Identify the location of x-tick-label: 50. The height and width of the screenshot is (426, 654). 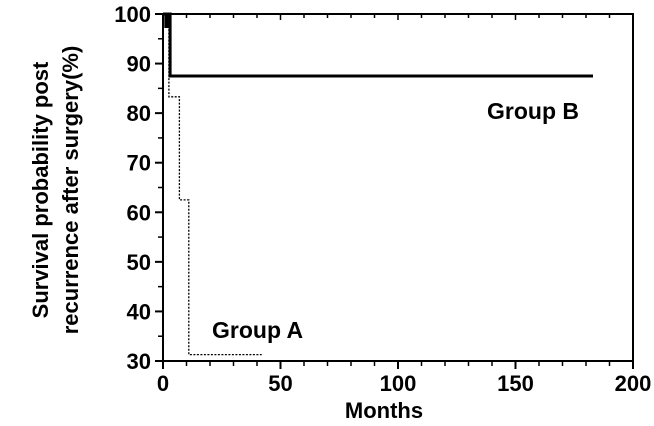
(280, 383).